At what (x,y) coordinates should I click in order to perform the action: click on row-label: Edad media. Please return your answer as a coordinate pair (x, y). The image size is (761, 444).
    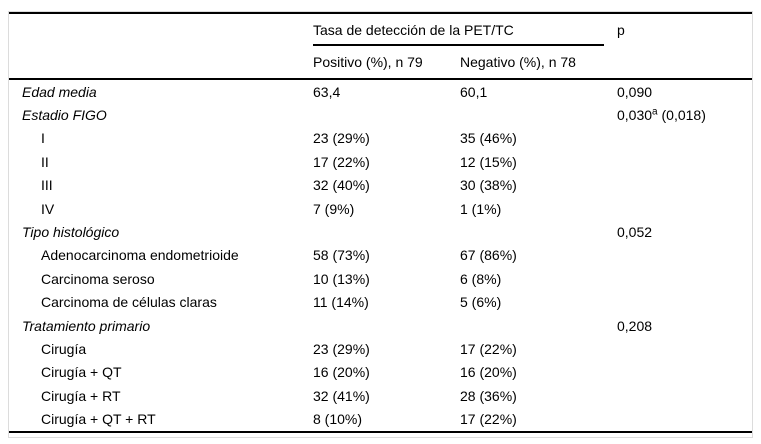
    Looking at the image, I should click on (59, 91).